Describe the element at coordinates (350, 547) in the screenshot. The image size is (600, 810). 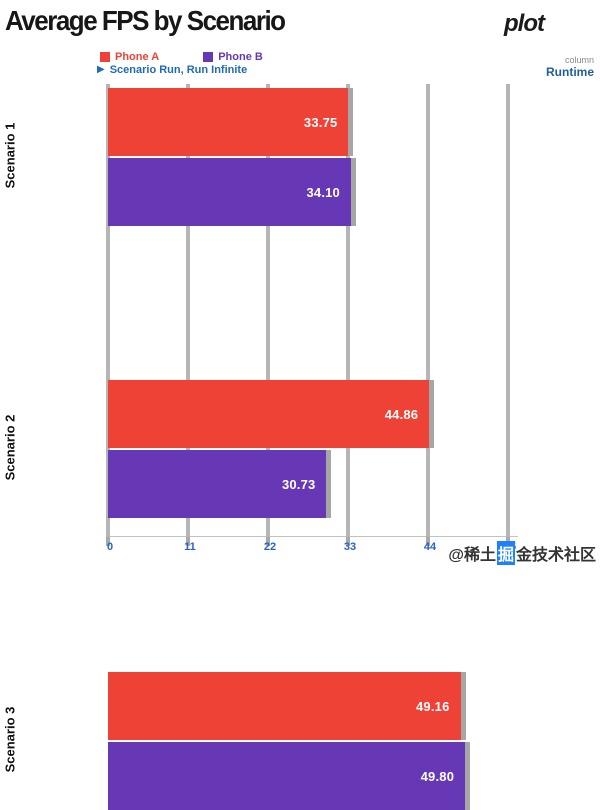
I see `x-tick-label-33: 33` at that location.